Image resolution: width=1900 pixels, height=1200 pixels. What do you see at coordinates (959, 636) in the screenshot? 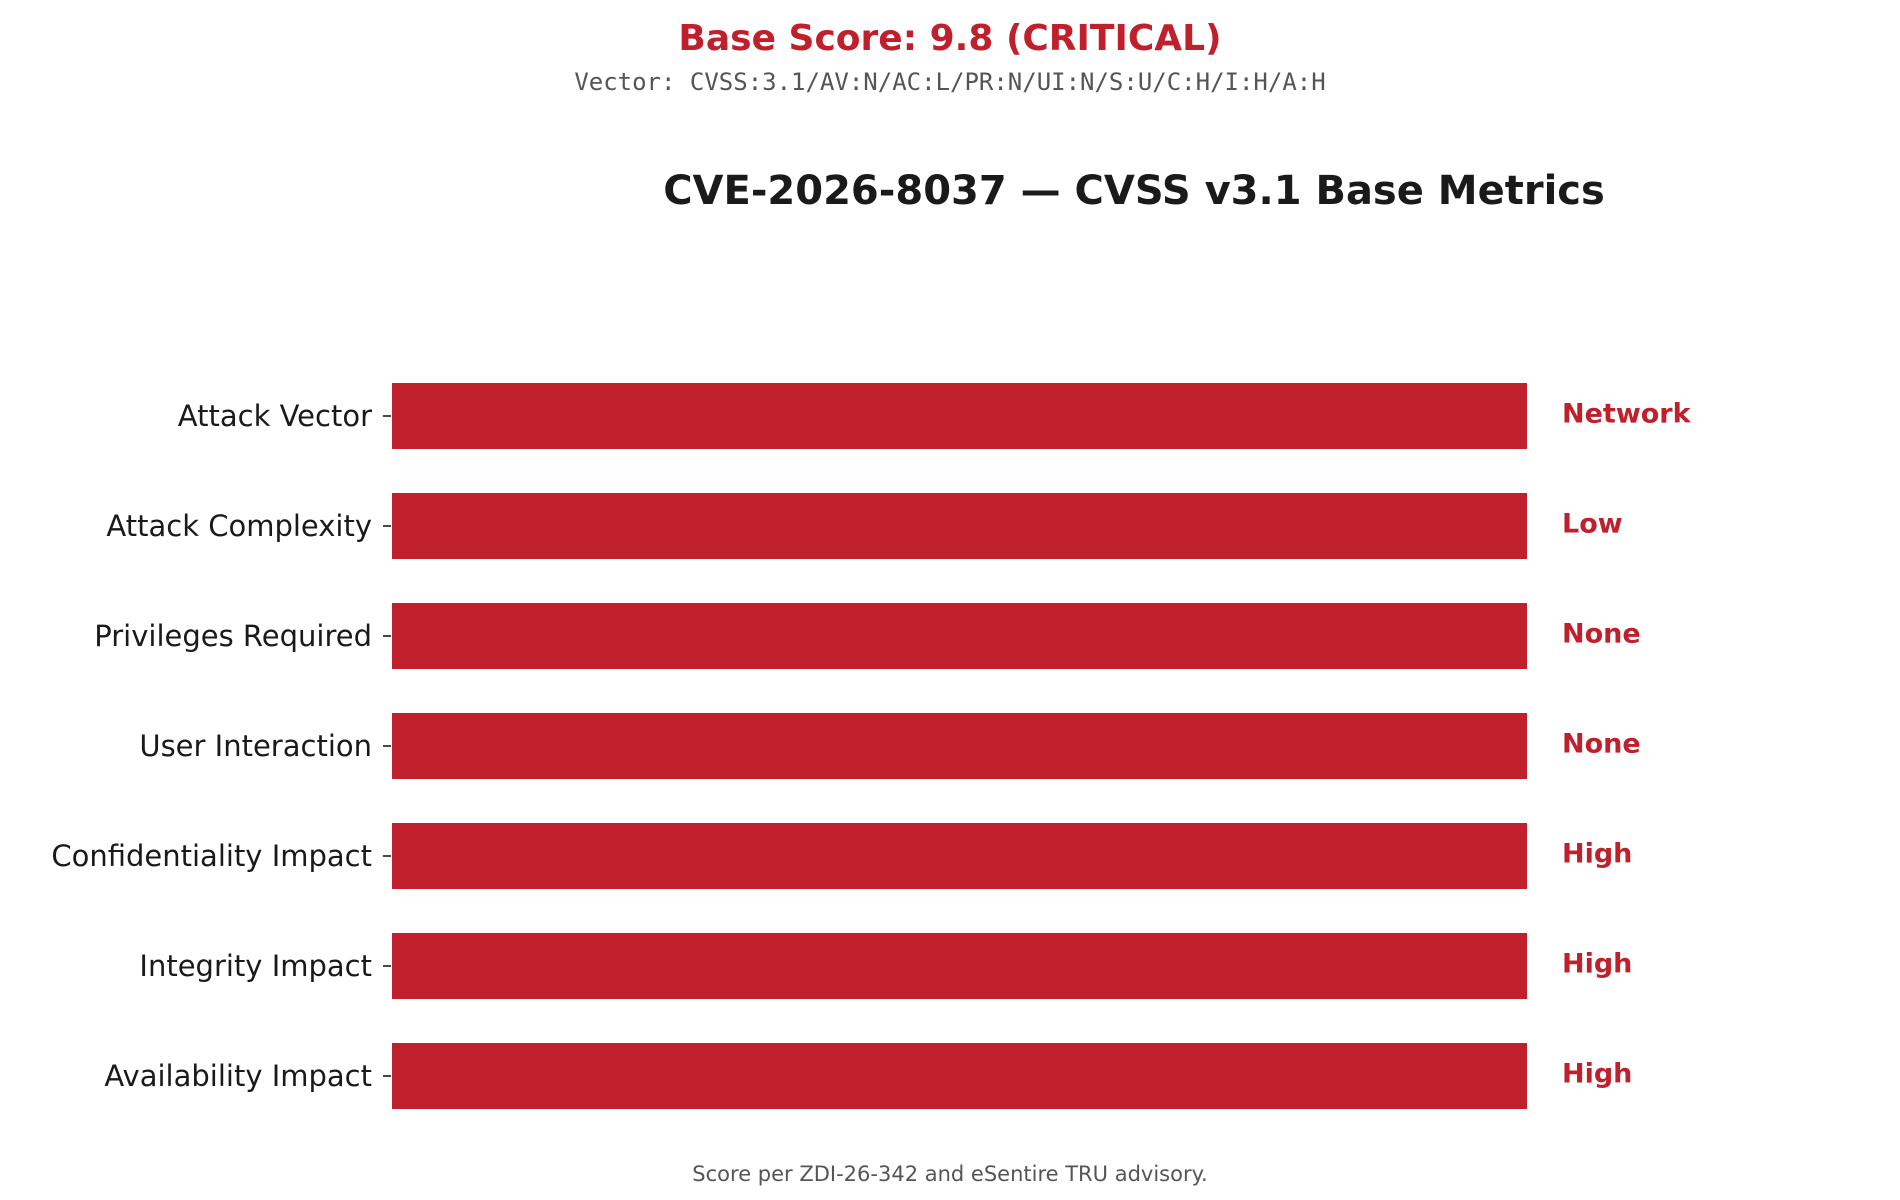
I see `bar-privileges-required` at bounding box center [959, 636].